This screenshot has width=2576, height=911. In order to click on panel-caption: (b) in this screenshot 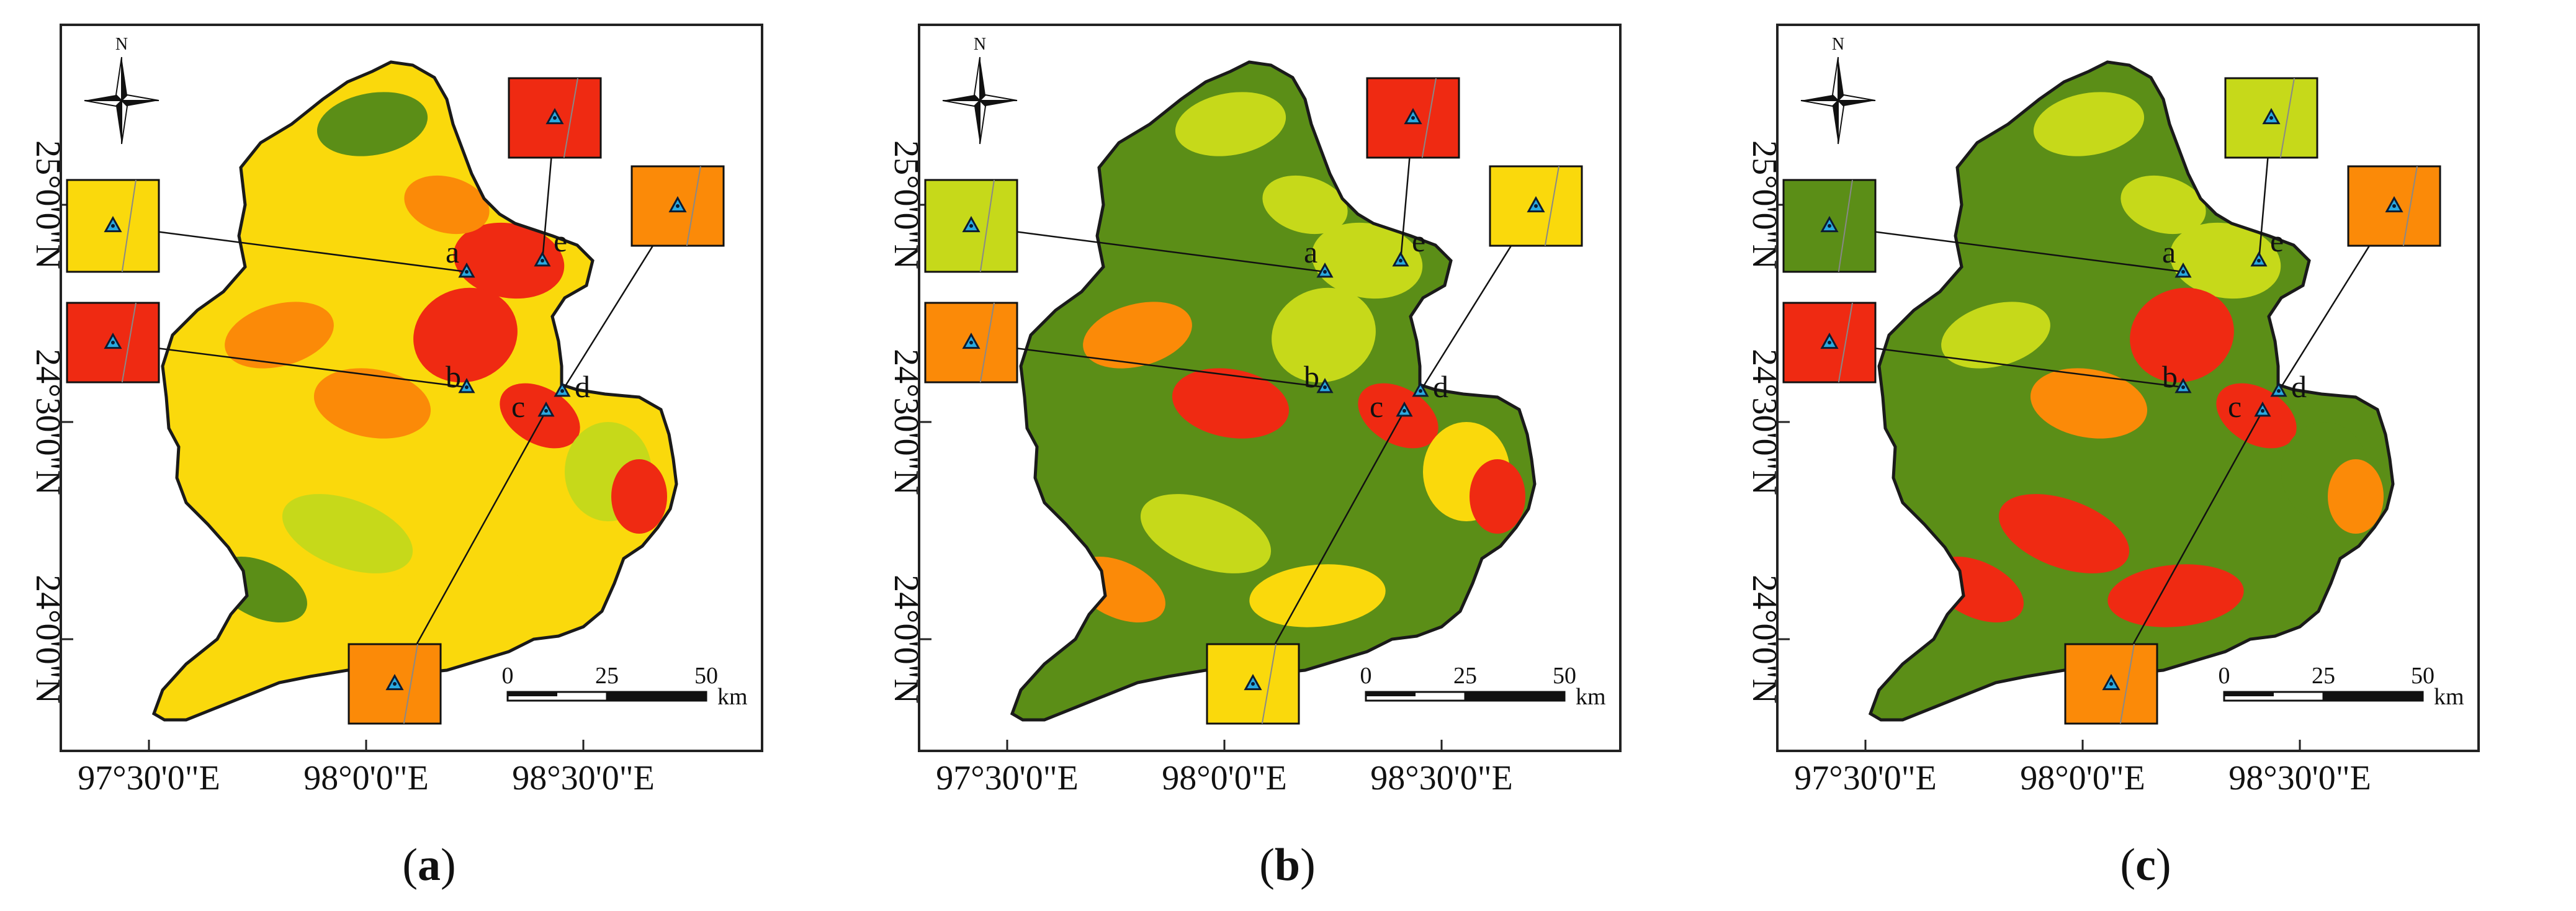, I will do `click(1287, 866)`.